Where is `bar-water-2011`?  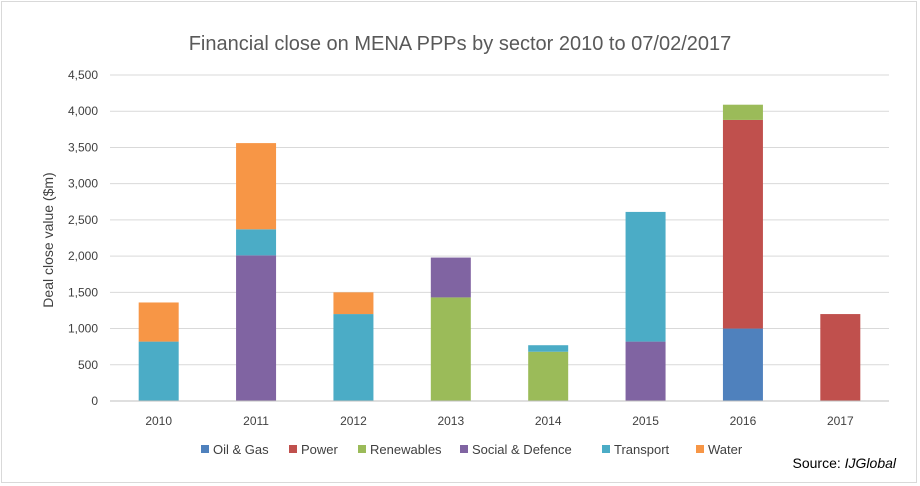
bar-water-2011 is located at coordinates (256, 186).